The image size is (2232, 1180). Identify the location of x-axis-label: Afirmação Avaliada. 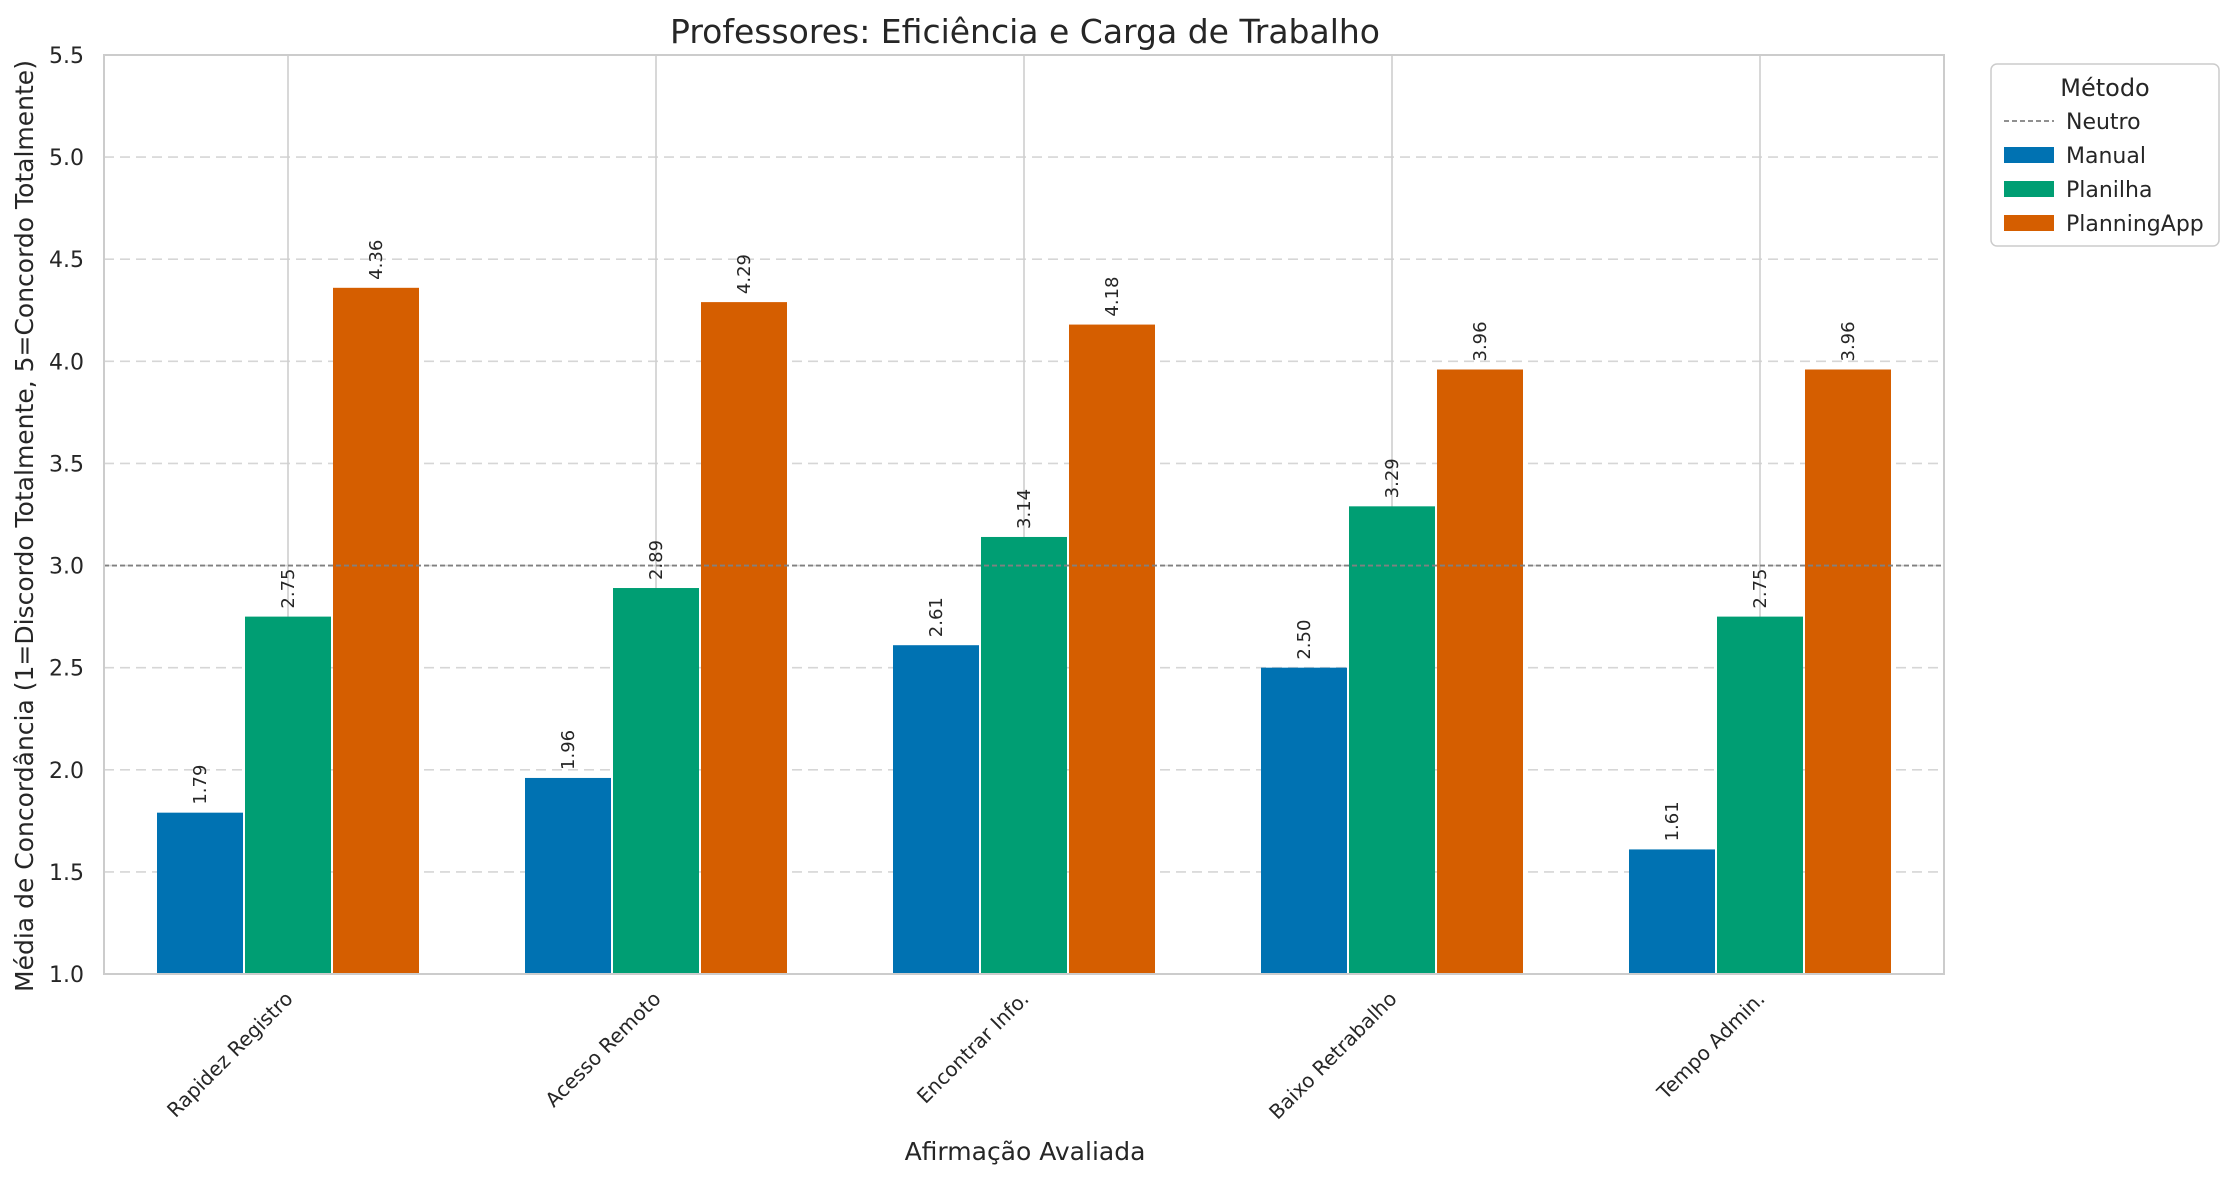
(1025, 1151).